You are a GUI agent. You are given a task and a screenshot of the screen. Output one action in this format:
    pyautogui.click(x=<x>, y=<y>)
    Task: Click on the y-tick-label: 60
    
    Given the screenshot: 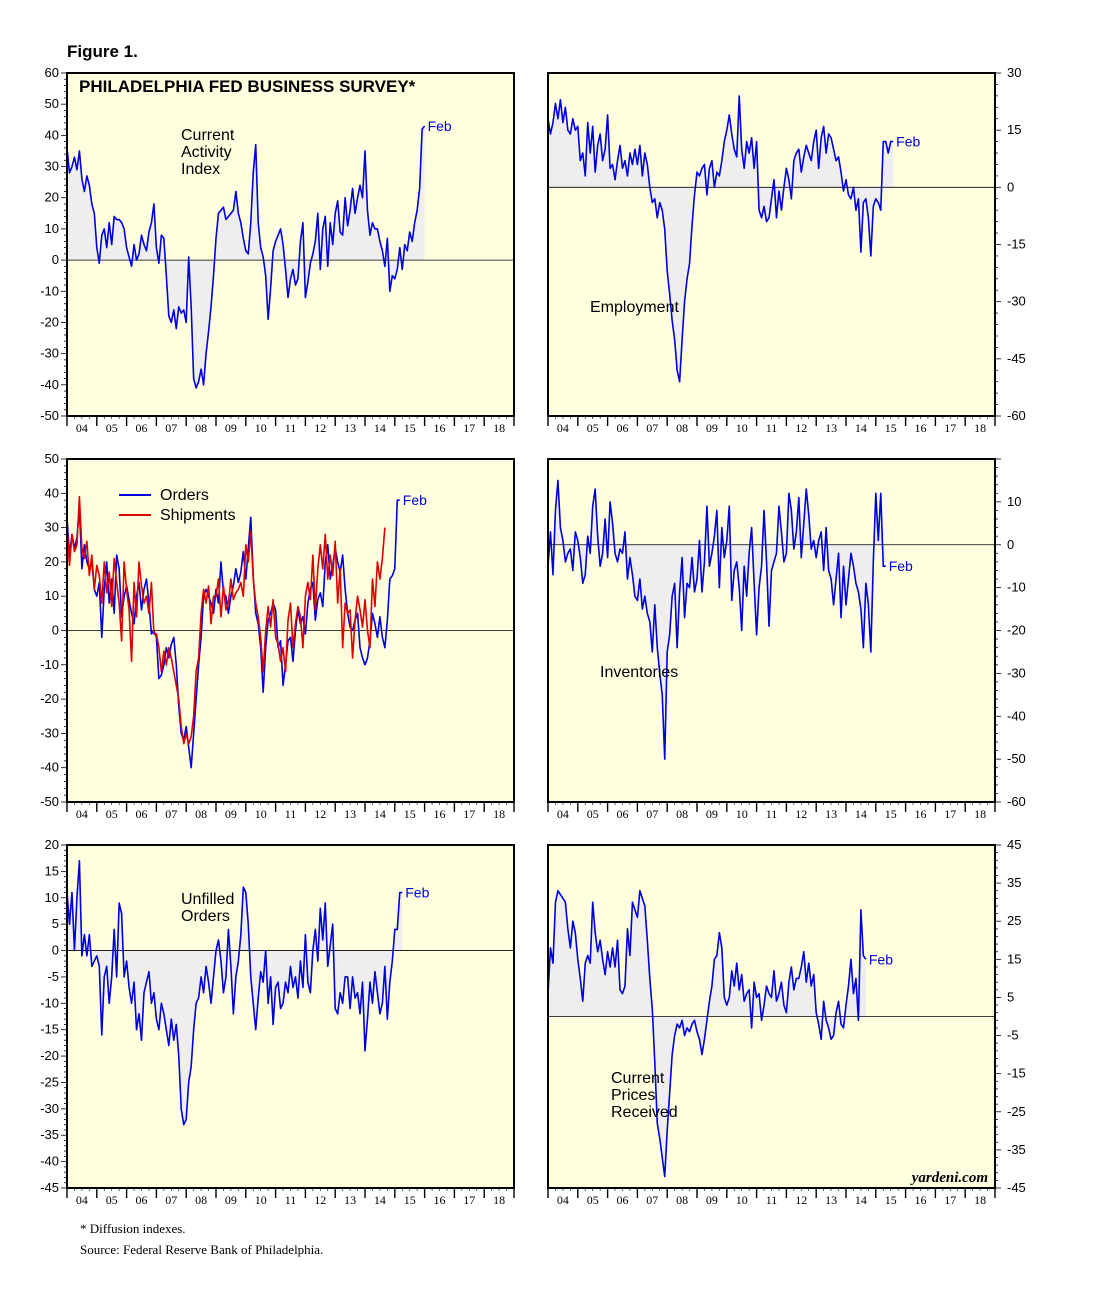 What is the action you would take?
    pyautogui.click(x=52, y=72)
    